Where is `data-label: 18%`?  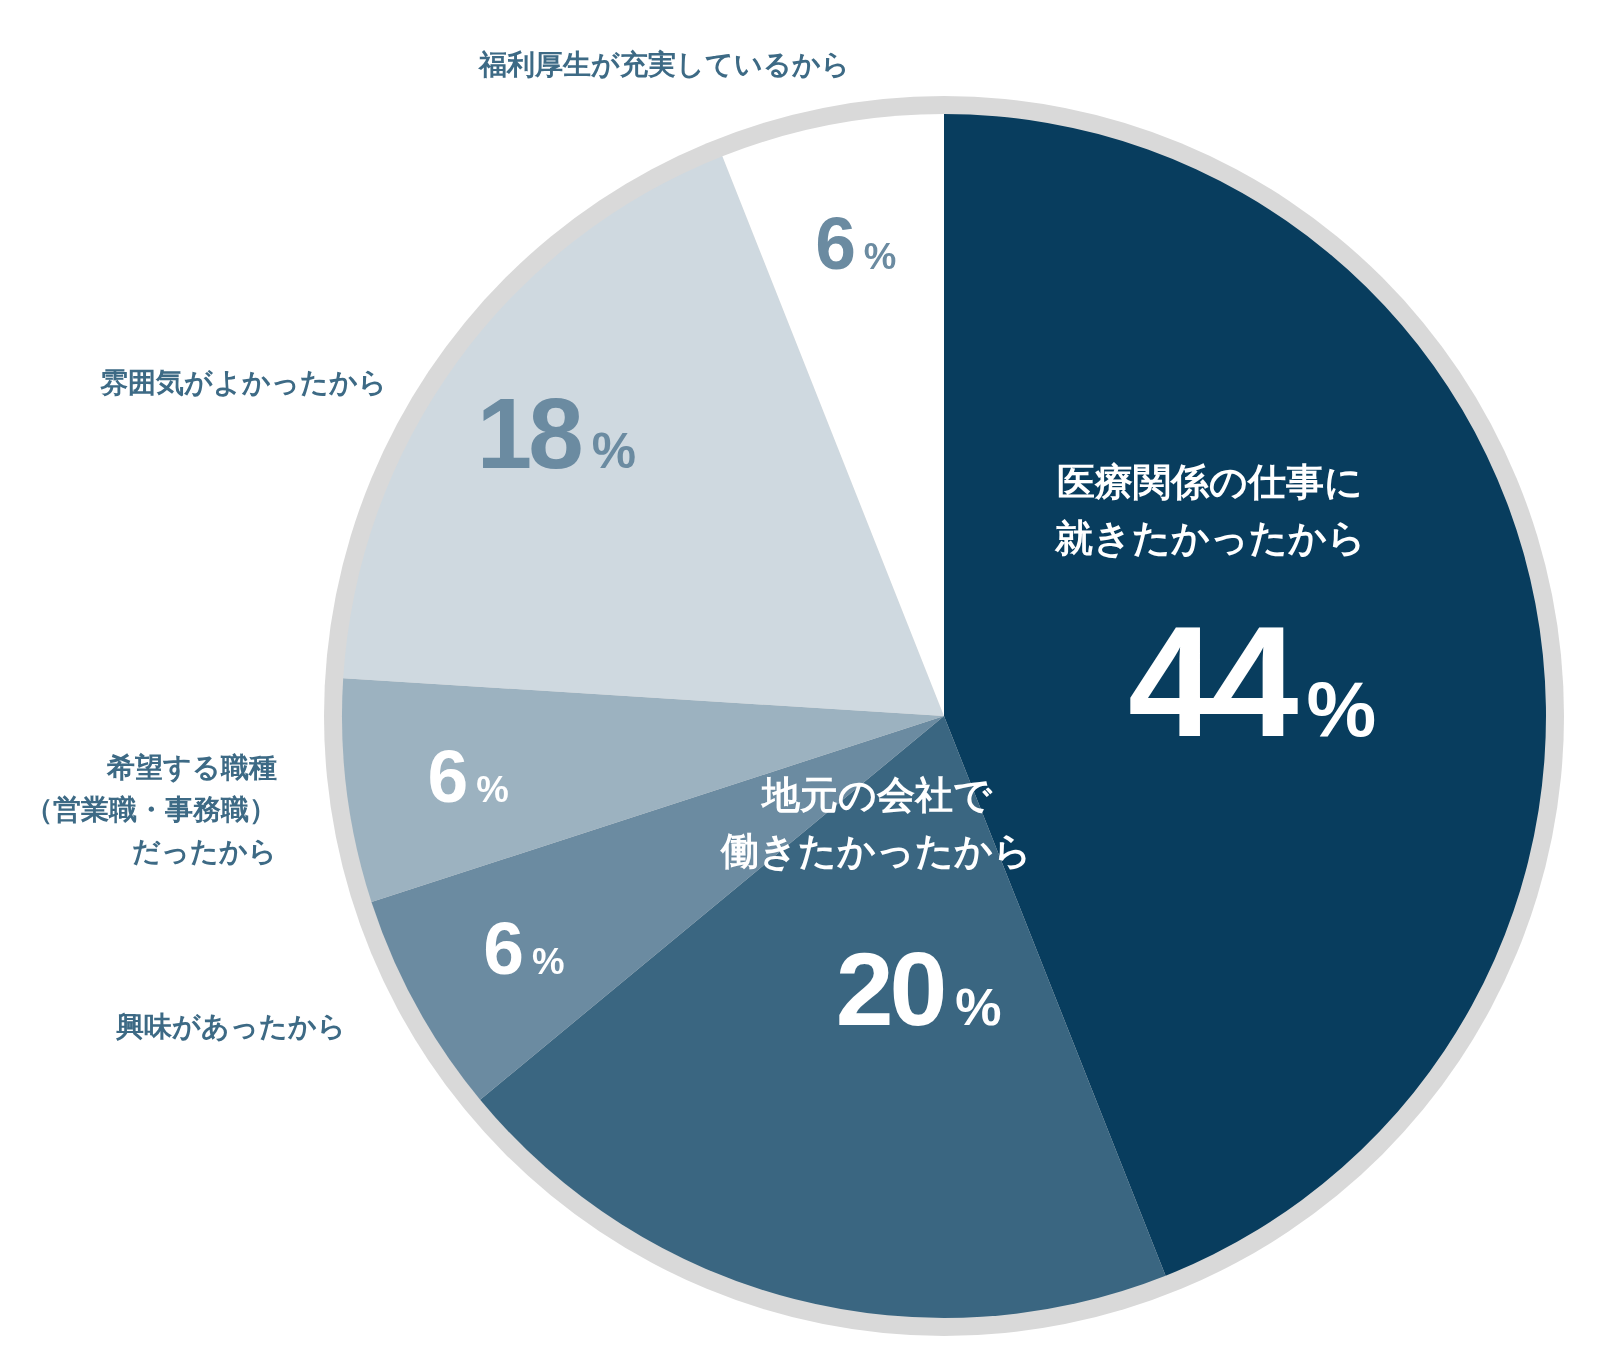
data-label: 18% is located at coordinates (555, 433).